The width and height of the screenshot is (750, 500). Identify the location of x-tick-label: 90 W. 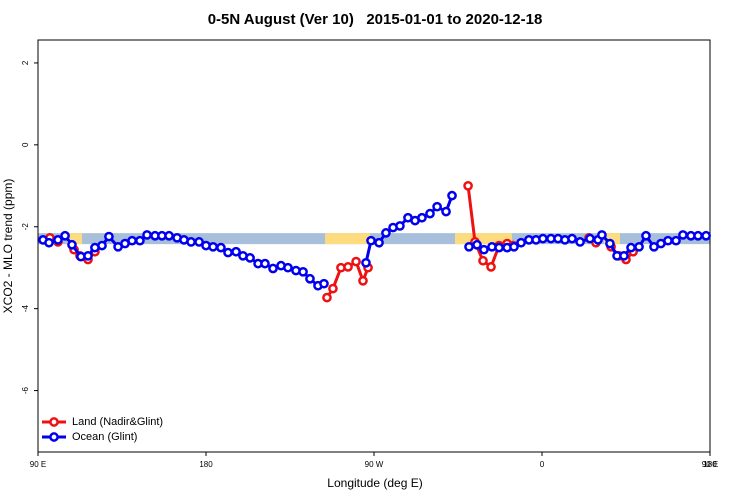
(374, 464).